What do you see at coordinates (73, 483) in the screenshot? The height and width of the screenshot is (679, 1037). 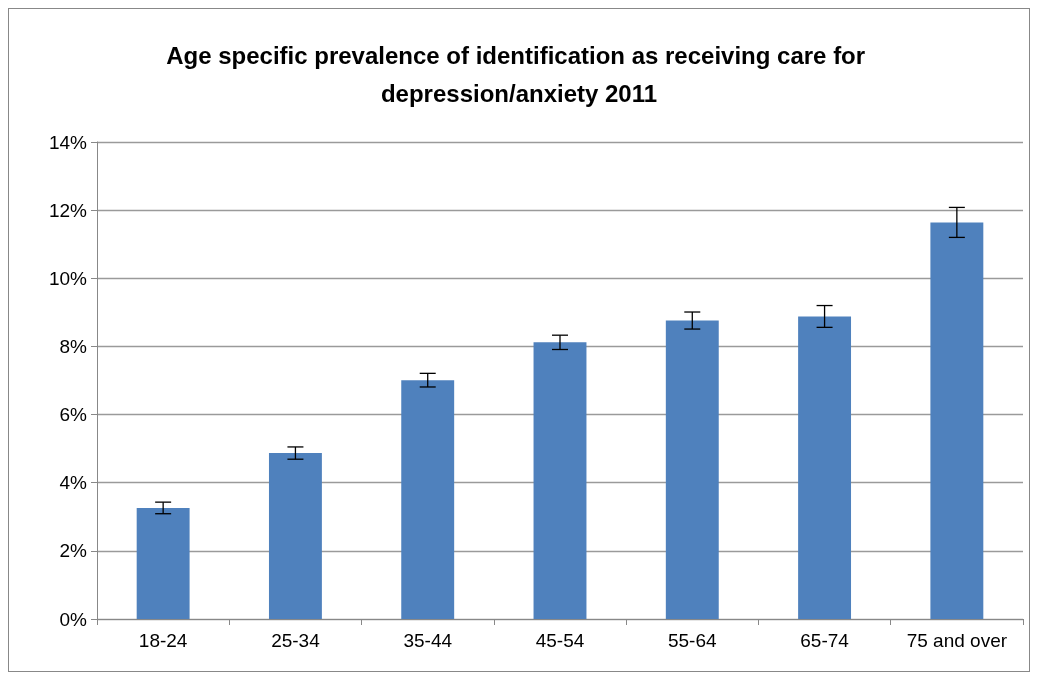 I see `y-tick-label: 4%` at bounding box center [73, 483].